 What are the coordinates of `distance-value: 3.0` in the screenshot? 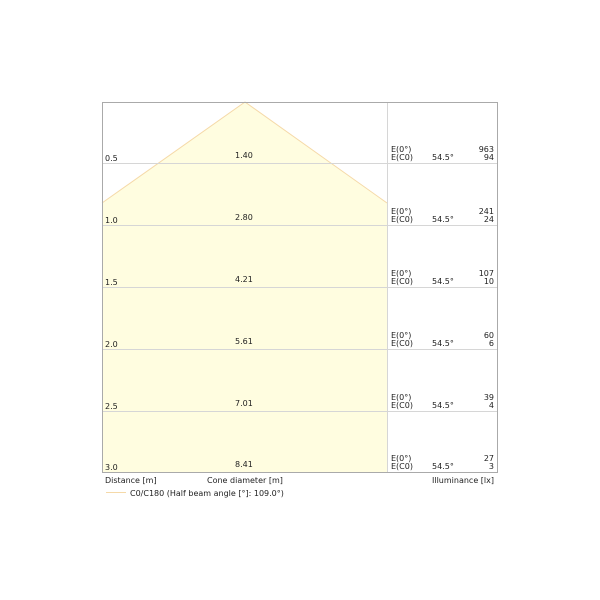 It's located at (111, 467).